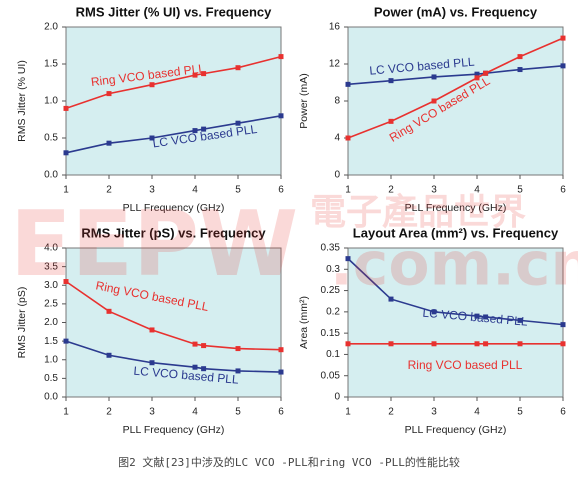 The height and width of the screenshot is (486, 578). I want to click on y-axis-label: Power (mA), so click(304, 100).